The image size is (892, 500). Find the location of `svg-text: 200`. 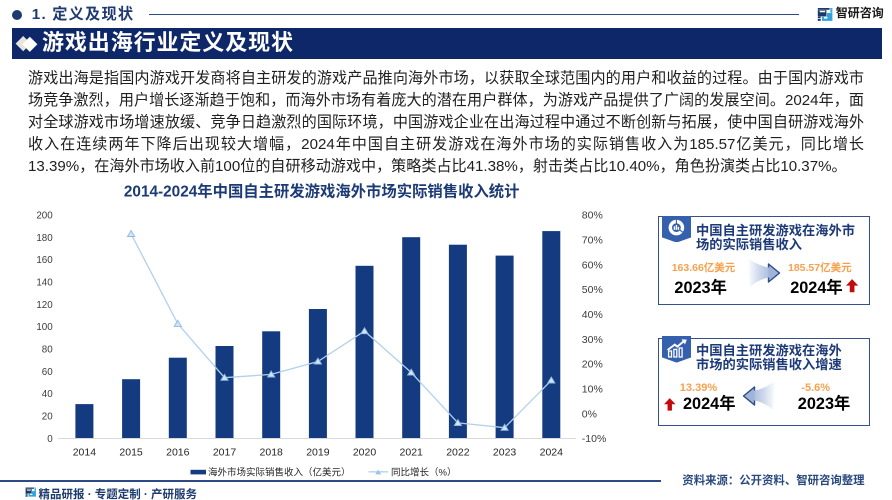

svg-text: 200 is located at coordinates (44, 215).